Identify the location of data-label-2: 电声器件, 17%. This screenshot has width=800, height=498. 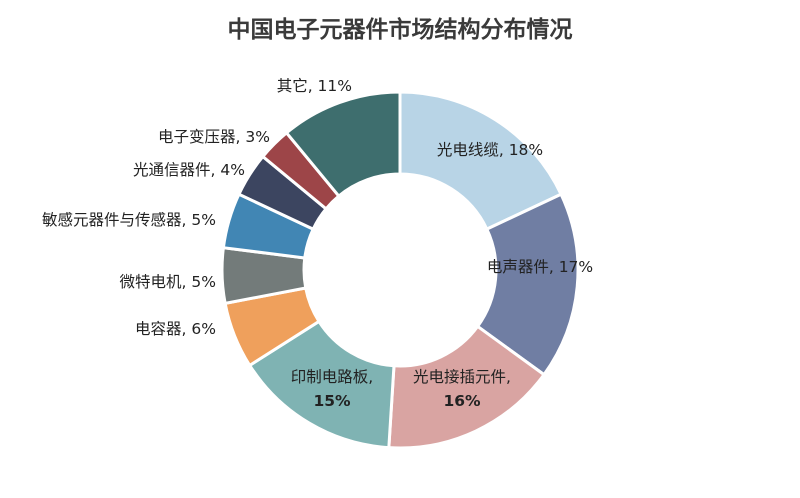
(540, 267).